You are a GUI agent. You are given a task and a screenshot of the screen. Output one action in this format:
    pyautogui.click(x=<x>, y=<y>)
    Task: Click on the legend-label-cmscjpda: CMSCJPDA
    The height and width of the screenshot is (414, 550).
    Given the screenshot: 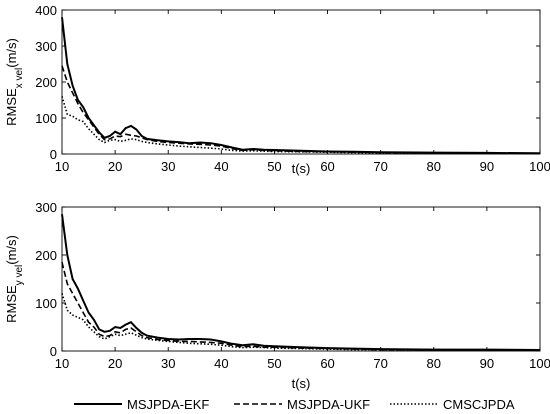 What is the action you would take?
    pyautogui.click(x=479, y=404)
    